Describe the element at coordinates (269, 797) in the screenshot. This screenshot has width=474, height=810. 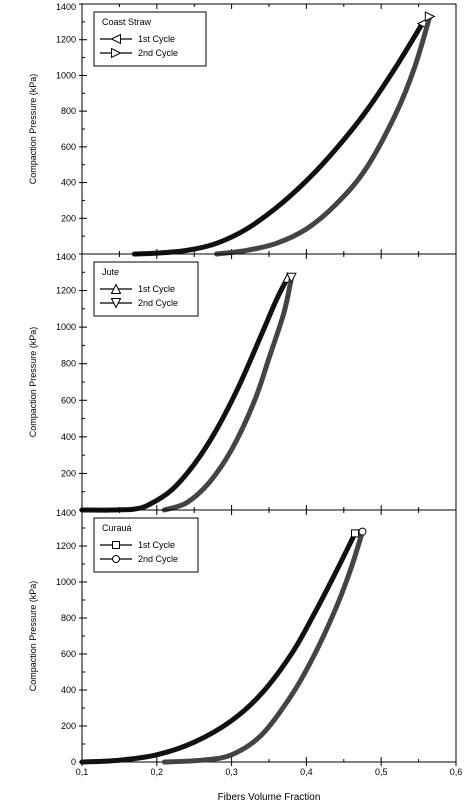
I see `x-axis-label: Fibers Volume Fraction` at that location.